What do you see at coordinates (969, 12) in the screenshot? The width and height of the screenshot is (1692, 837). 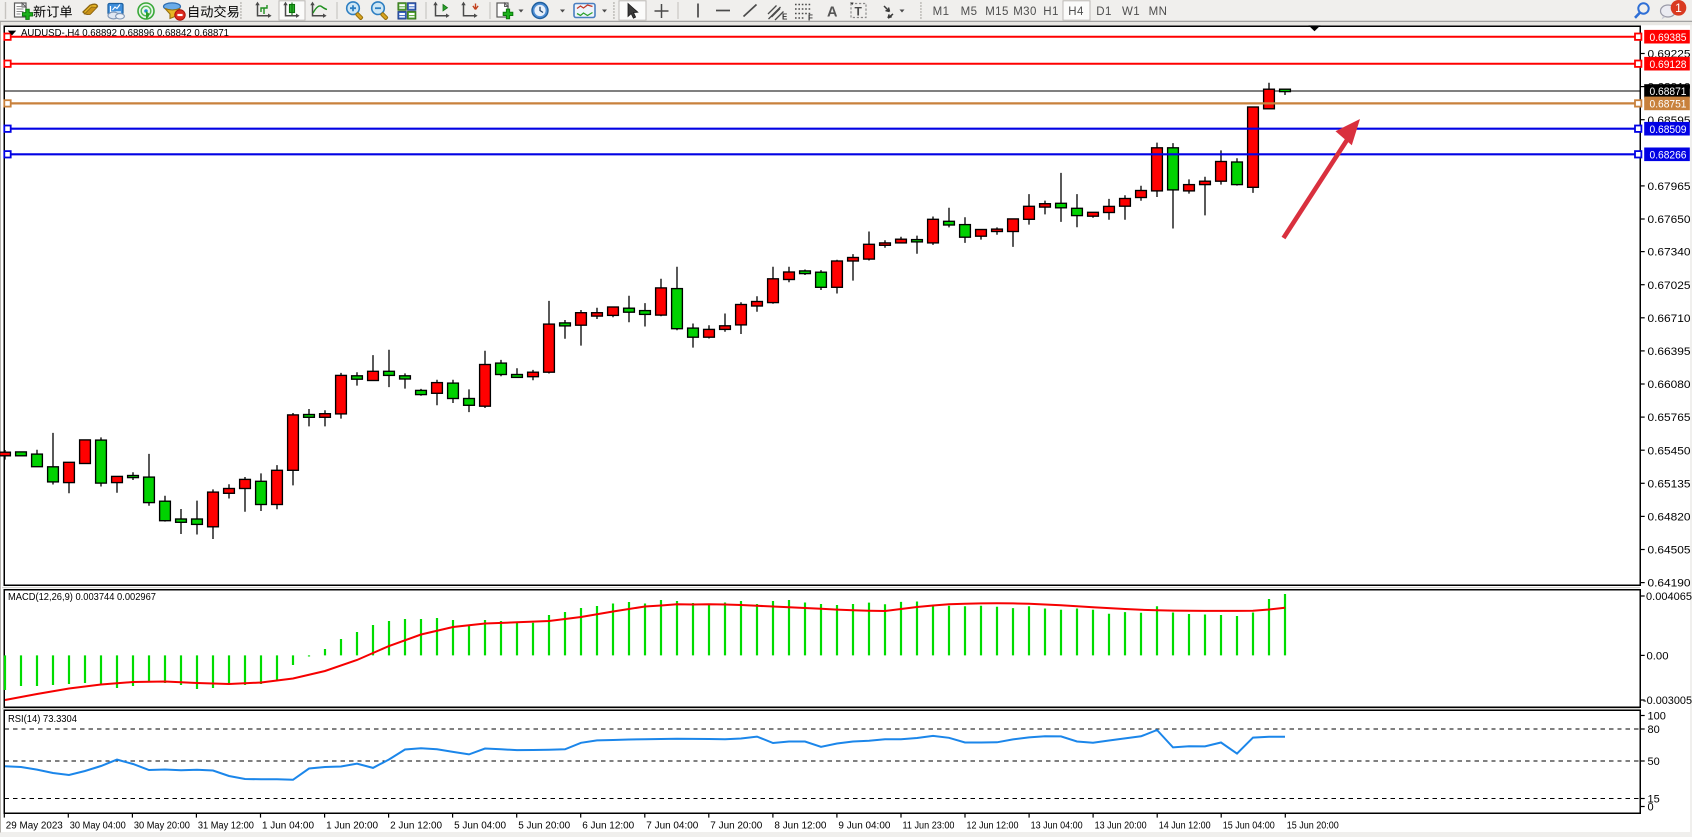 I see `svg-text: M5` at bounding box center [969, 12].